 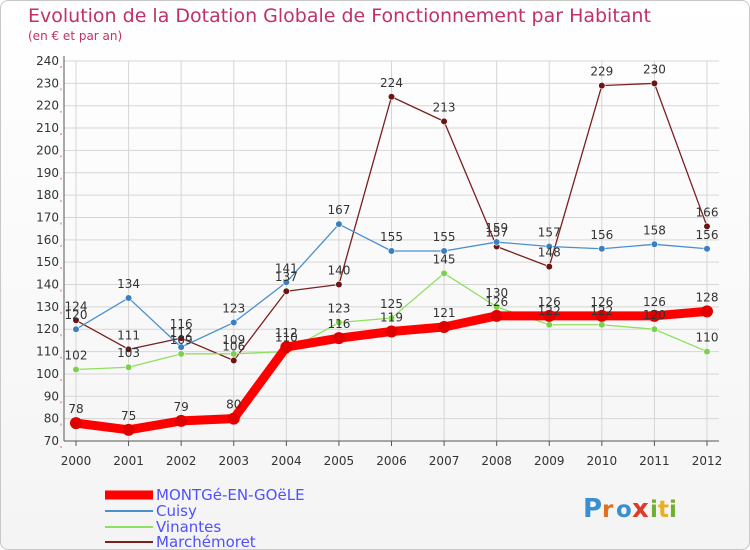 What do you see at coordinates (444, 107) in the screenshot?
I see `value-label-march-moret: 213` at bounding box center [444, 107].